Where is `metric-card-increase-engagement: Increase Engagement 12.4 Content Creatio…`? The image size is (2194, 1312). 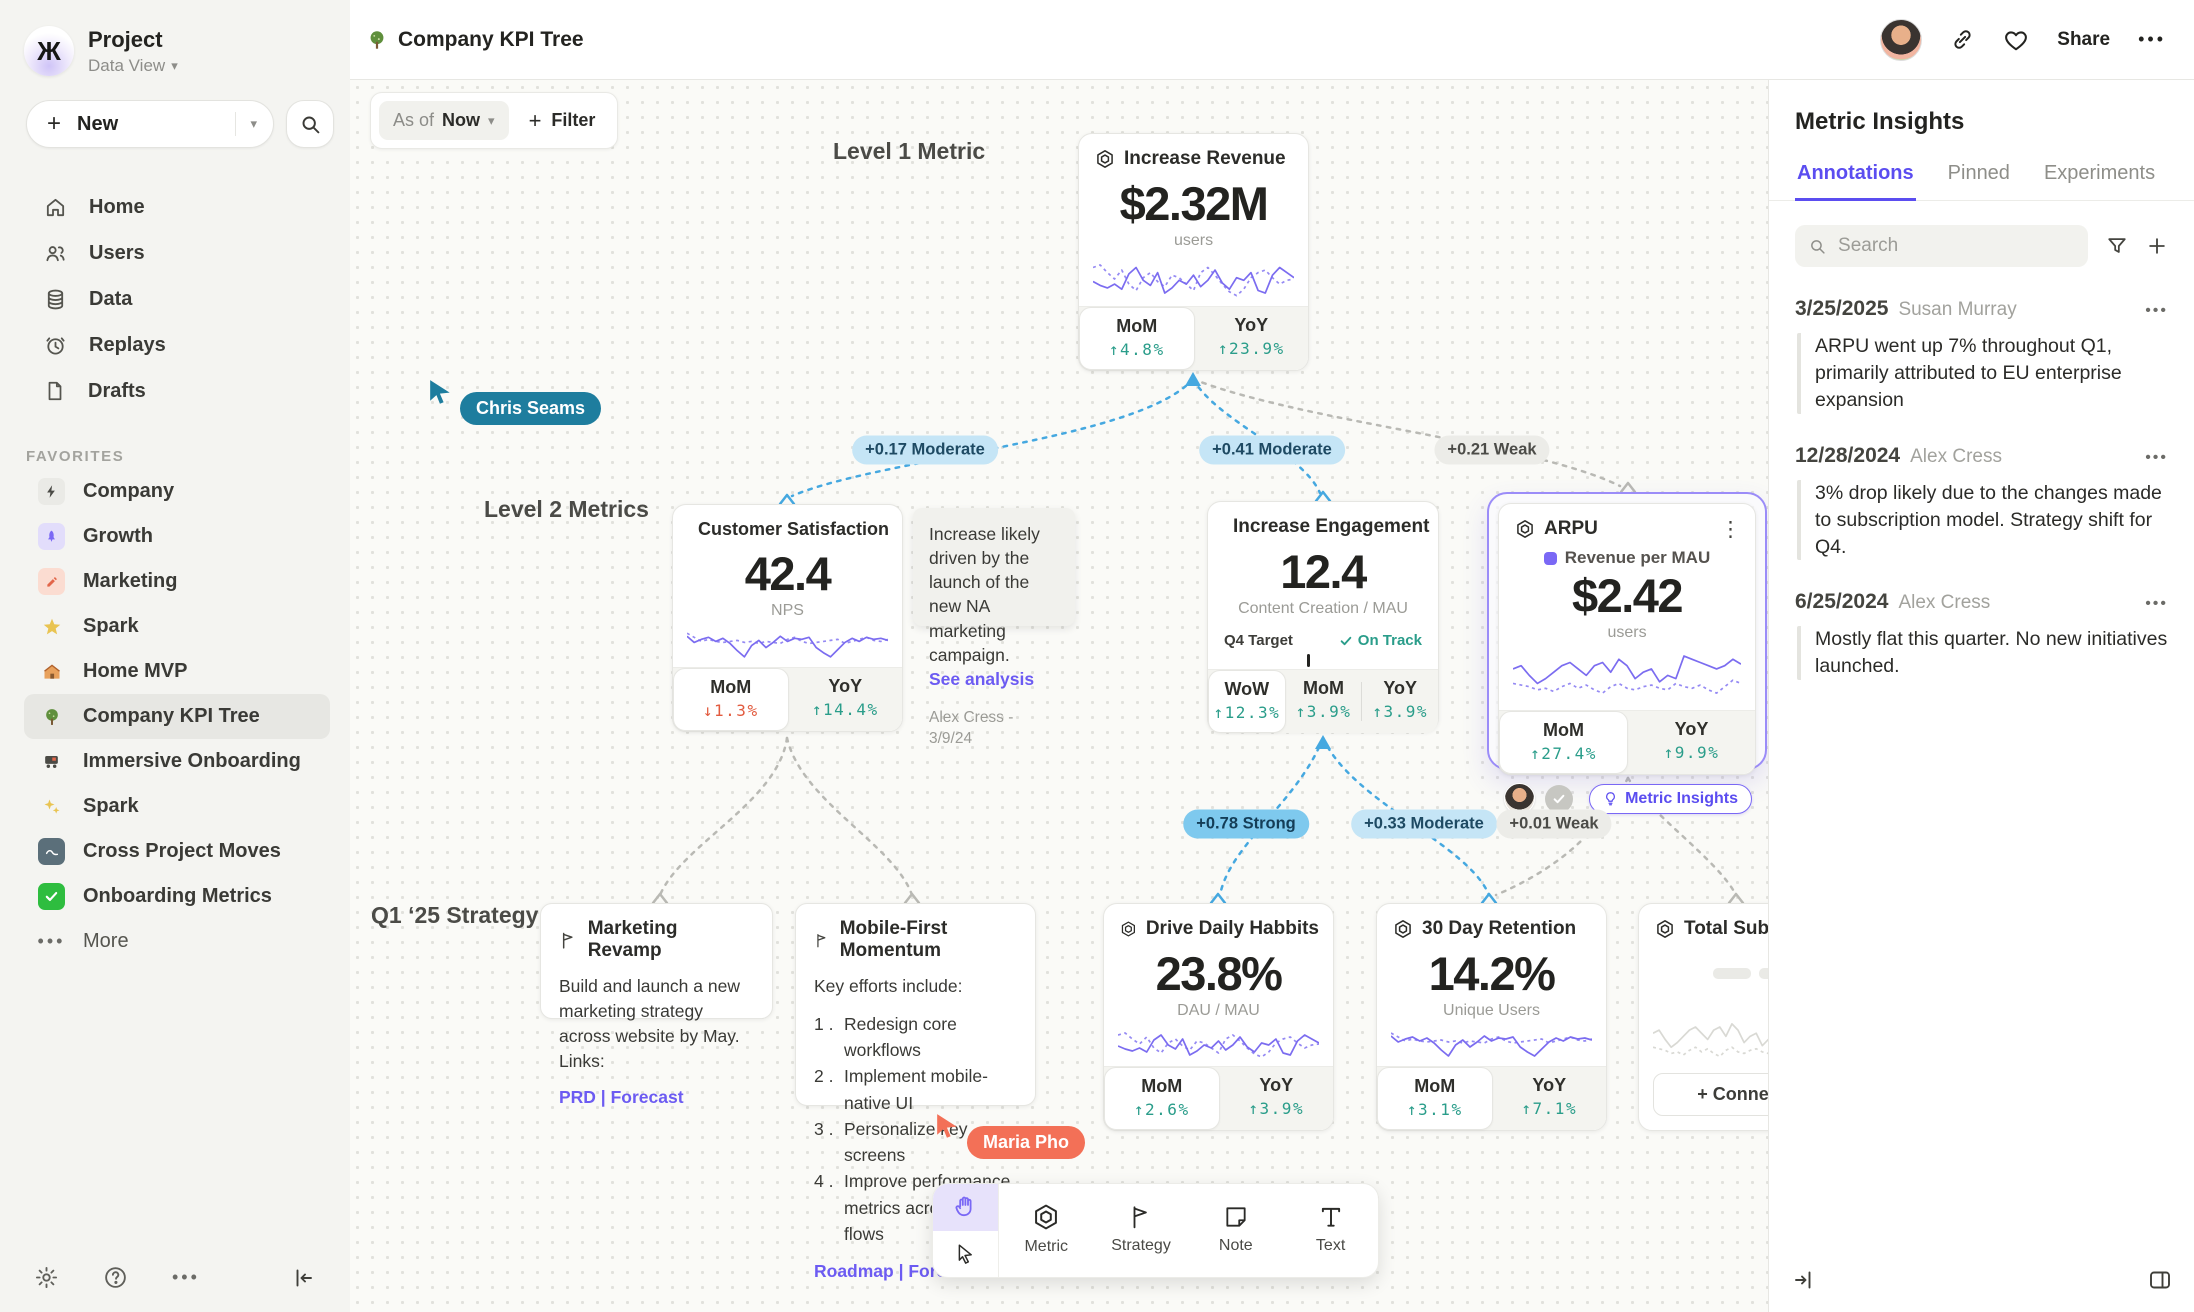 metric-card-increase-engagement: Increase Engagement 12.4 Content Creatio… is located at coordinates (1323, 617).